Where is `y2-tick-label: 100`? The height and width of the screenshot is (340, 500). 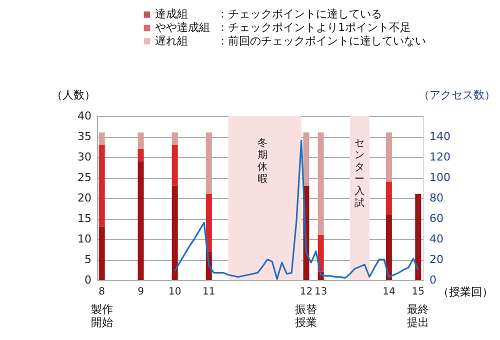
y2-tick-label: 100 is located at coordinates (440, 177).